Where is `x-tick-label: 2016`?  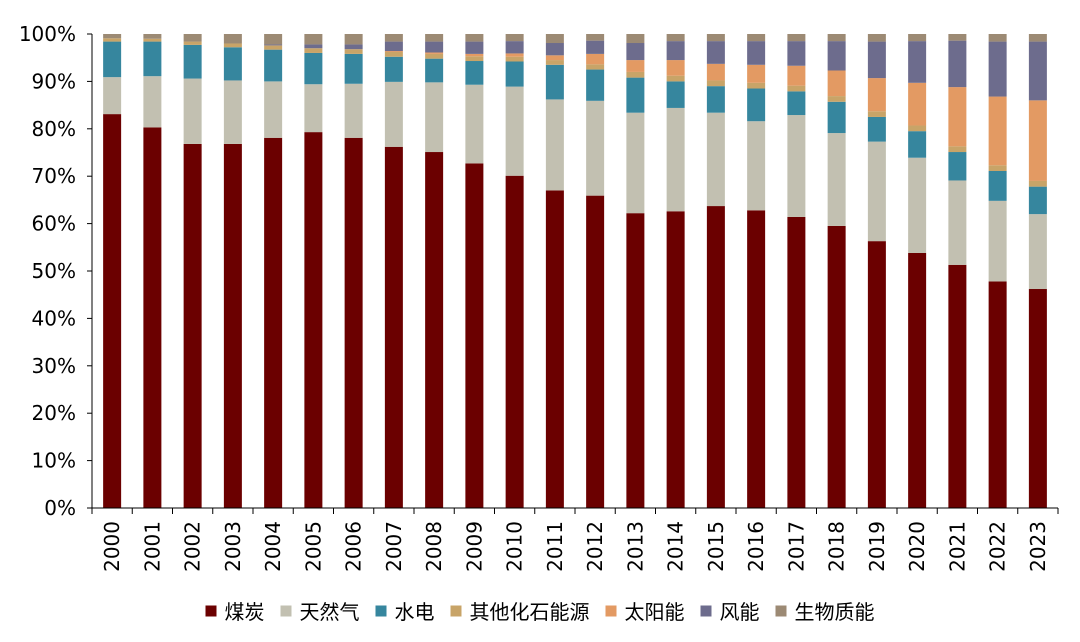
x-tick-label: 2016 is located at coordinates (756, 546).